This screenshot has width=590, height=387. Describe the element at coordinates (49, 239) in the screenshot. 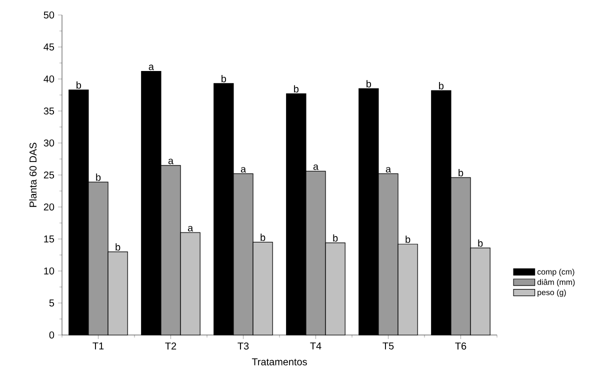

I see `y-tick-label: 15` at that location.